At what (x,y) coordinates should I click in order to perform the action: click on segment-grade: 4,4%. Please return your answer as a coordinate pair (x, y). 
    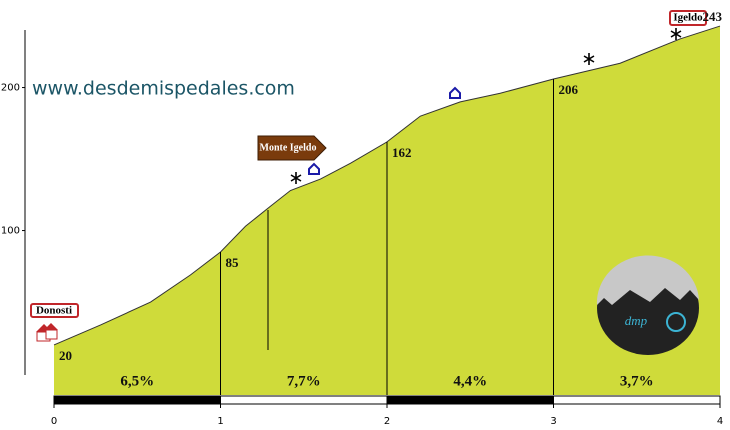
    Looking at the image, I should click on (470, 381).